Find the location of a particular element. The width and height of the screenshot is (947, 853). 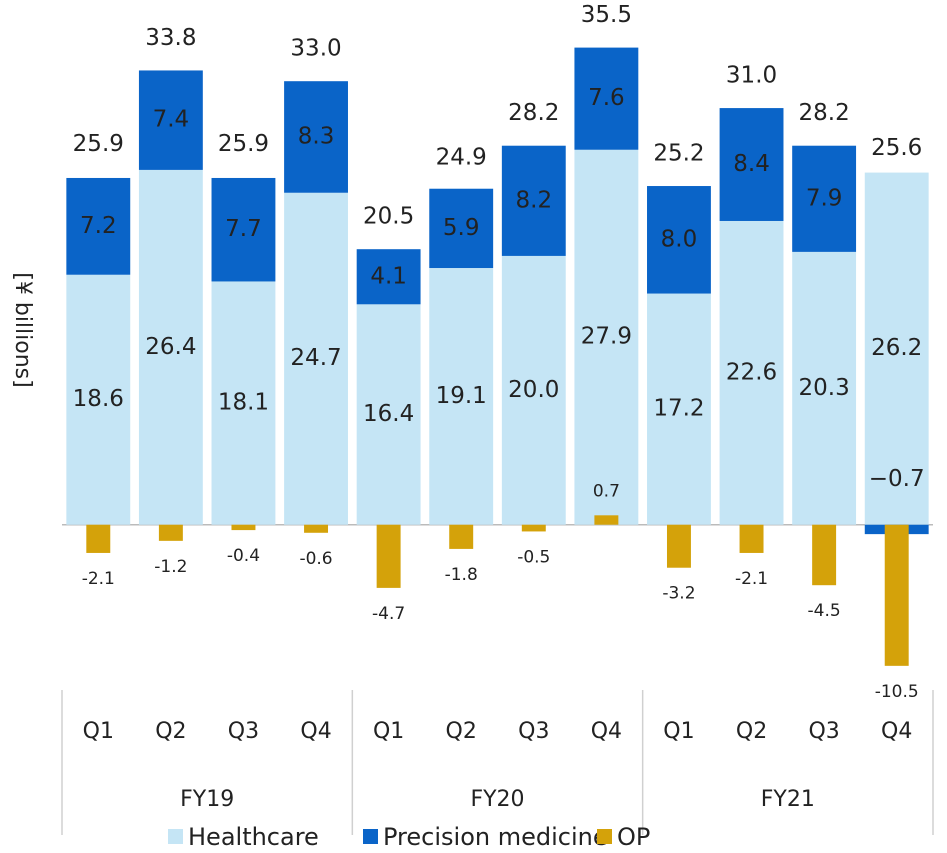

value-label: 20.0 is located at coordinates (533, 390).